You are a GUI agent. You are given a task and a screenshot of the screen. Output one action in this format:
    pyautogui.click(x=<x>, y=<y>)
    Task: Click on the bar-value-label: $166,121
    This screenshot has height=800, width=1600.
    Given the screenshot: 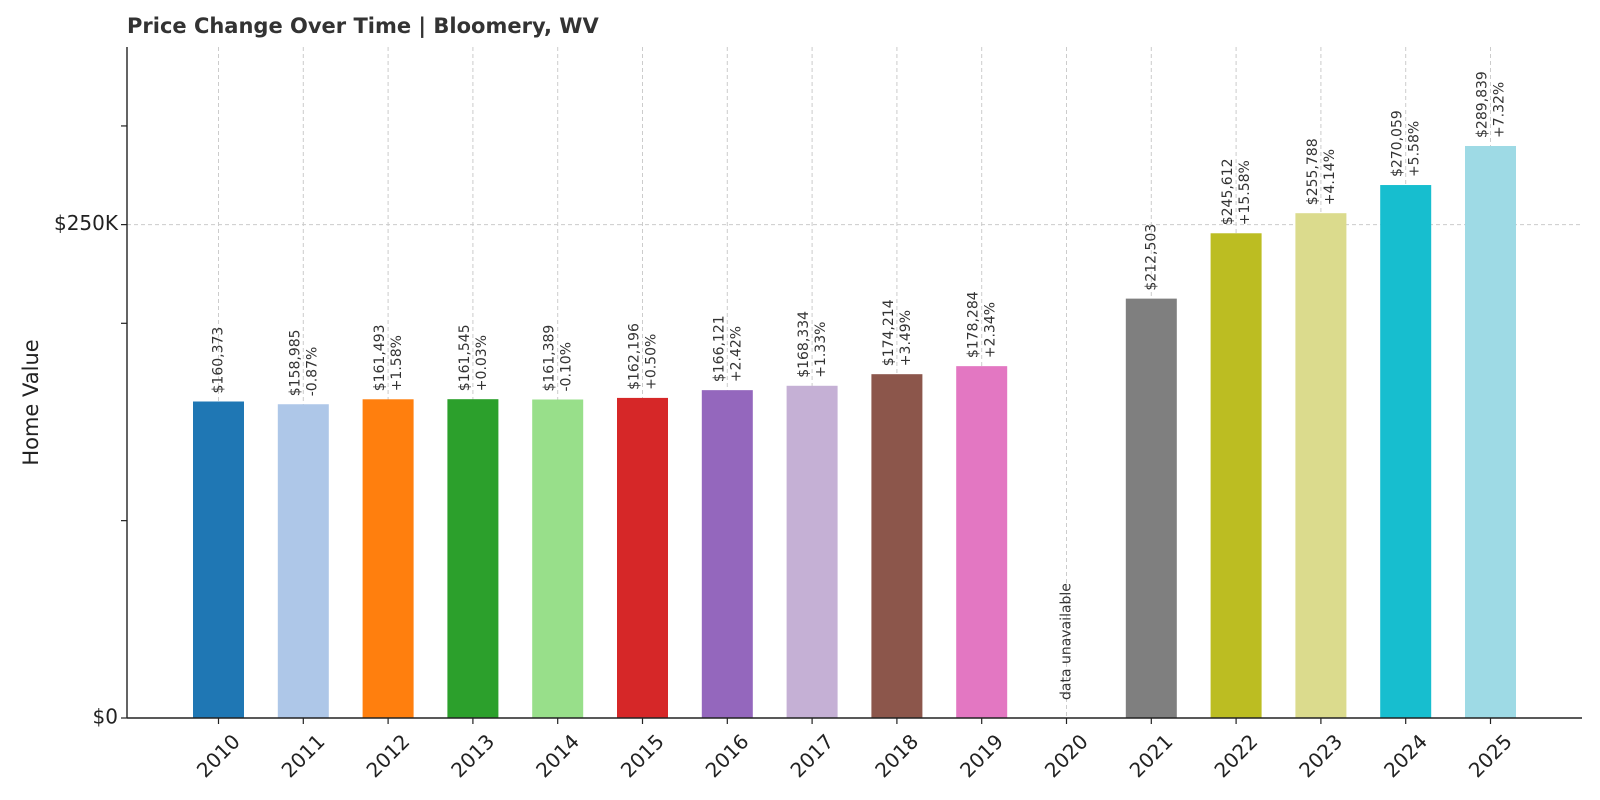 What is the action you would take?
    pyautogui.click(x=719, y=348)
    